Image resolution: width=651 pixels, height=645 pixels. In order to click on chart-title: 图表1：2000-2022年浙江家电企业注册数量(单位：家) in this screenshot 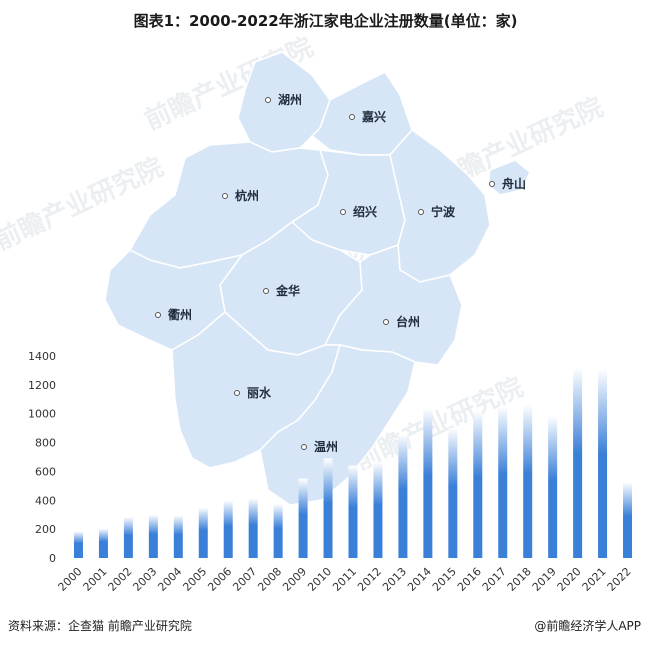, I will do `click(325, 21)`.